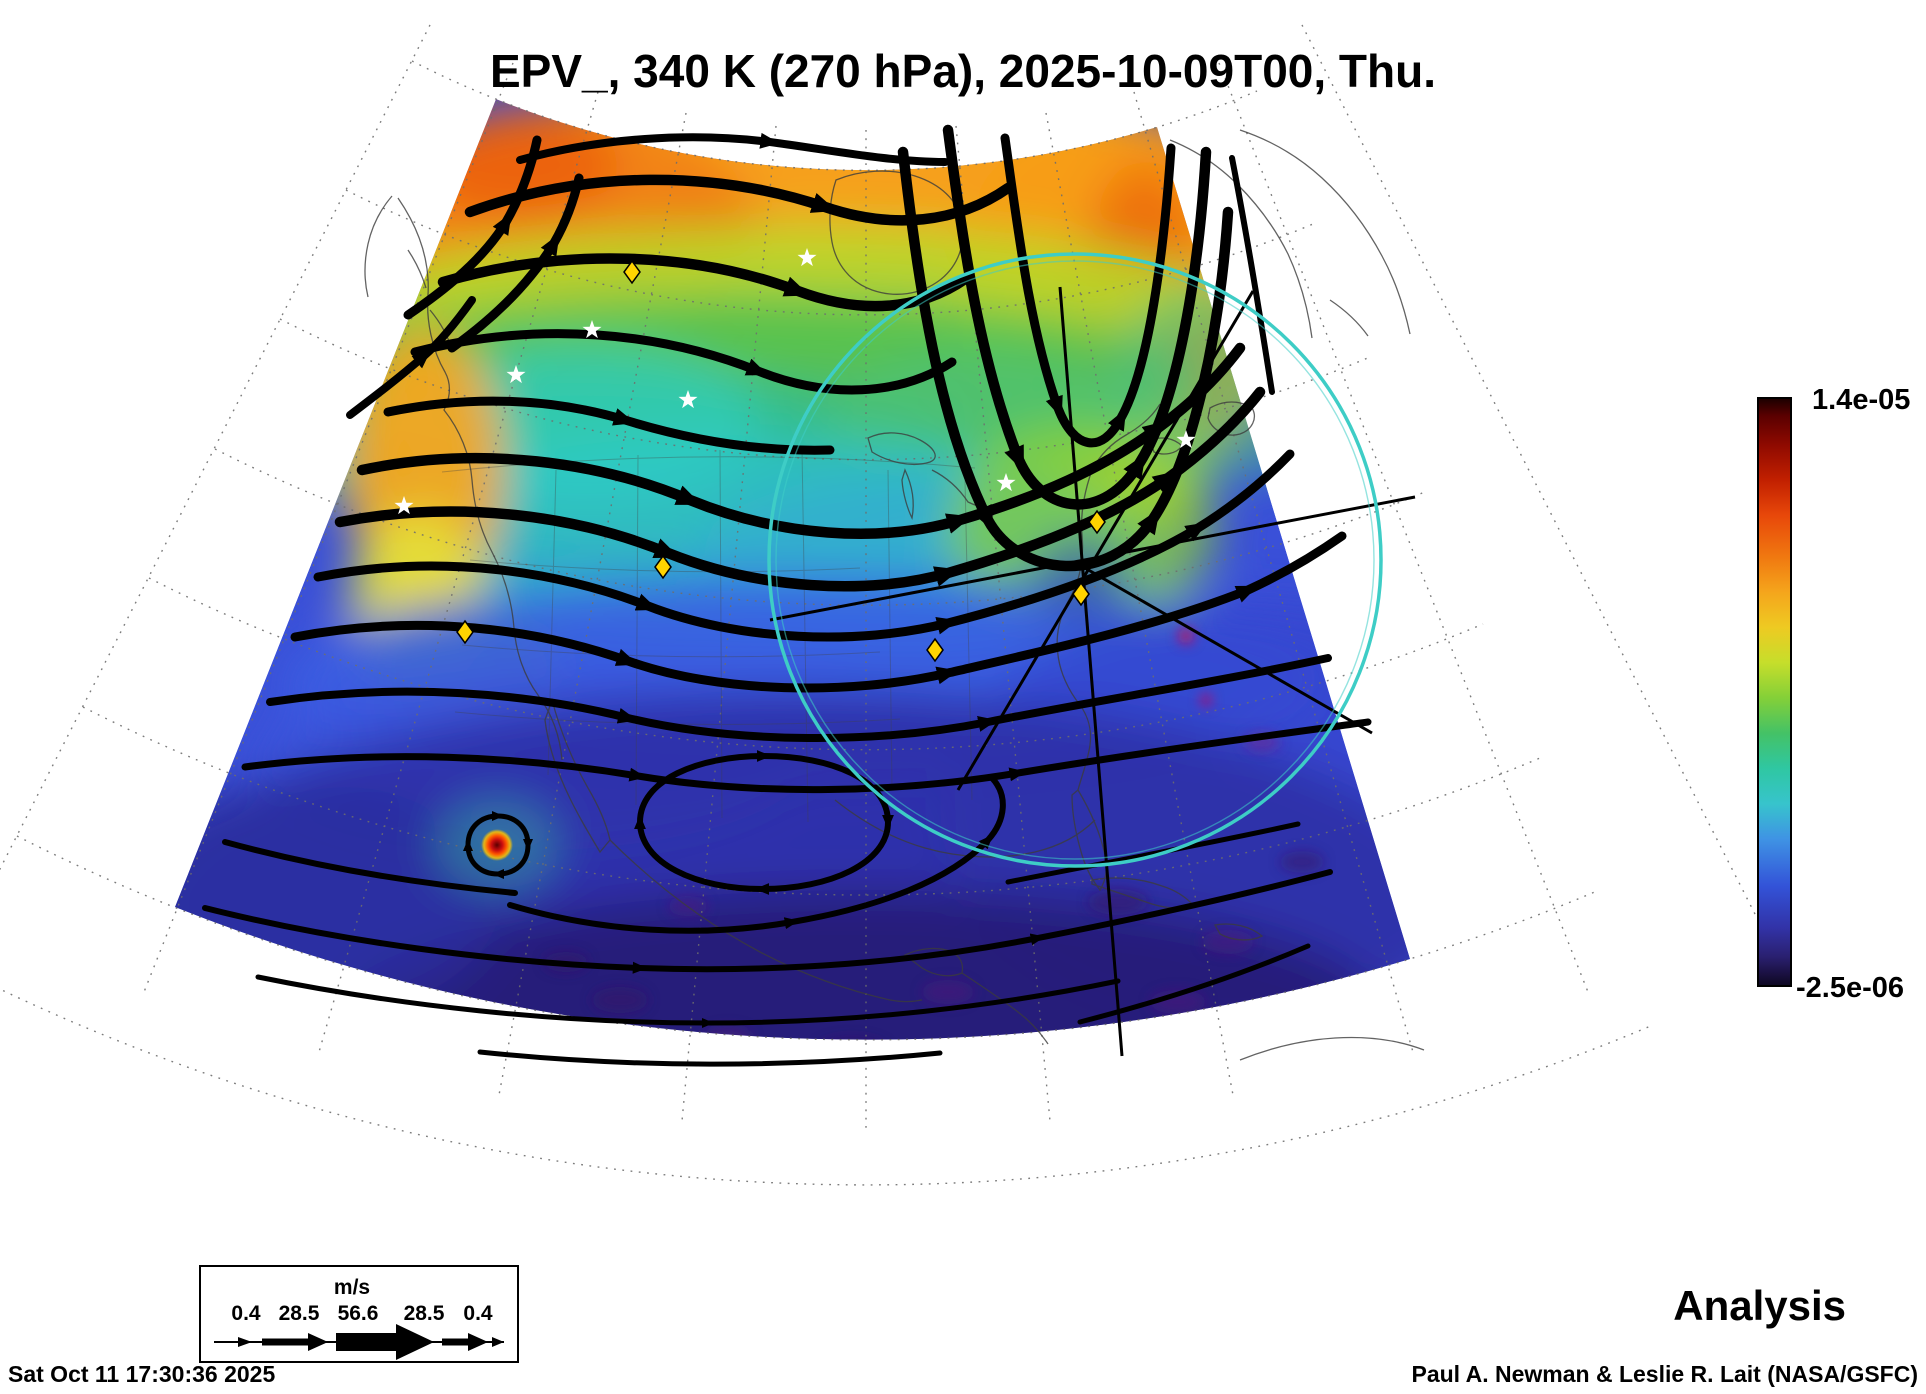 The height and width of the screenshot is (1394, 1926). I want to click on colorbar, so click(1774, 692).